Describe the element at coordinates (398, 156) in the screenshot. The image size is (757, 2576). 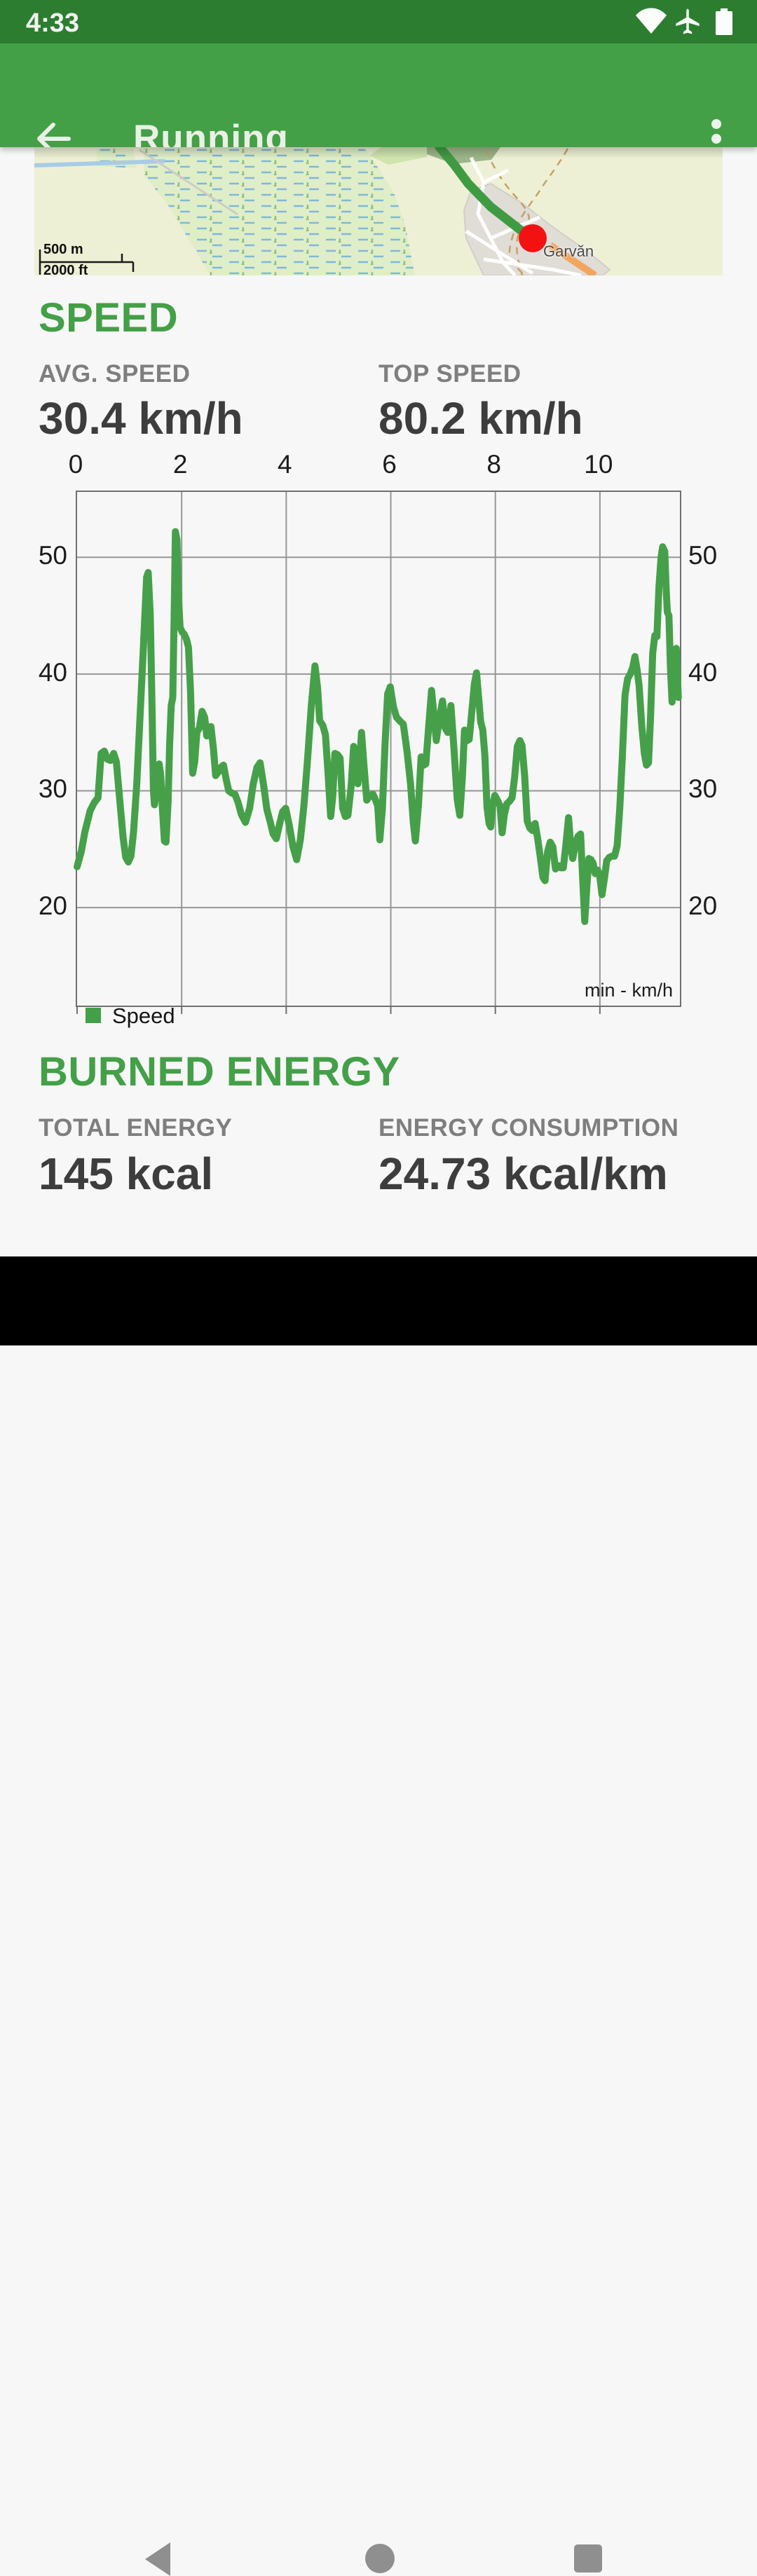
I see `map-grass-patch` at that location.